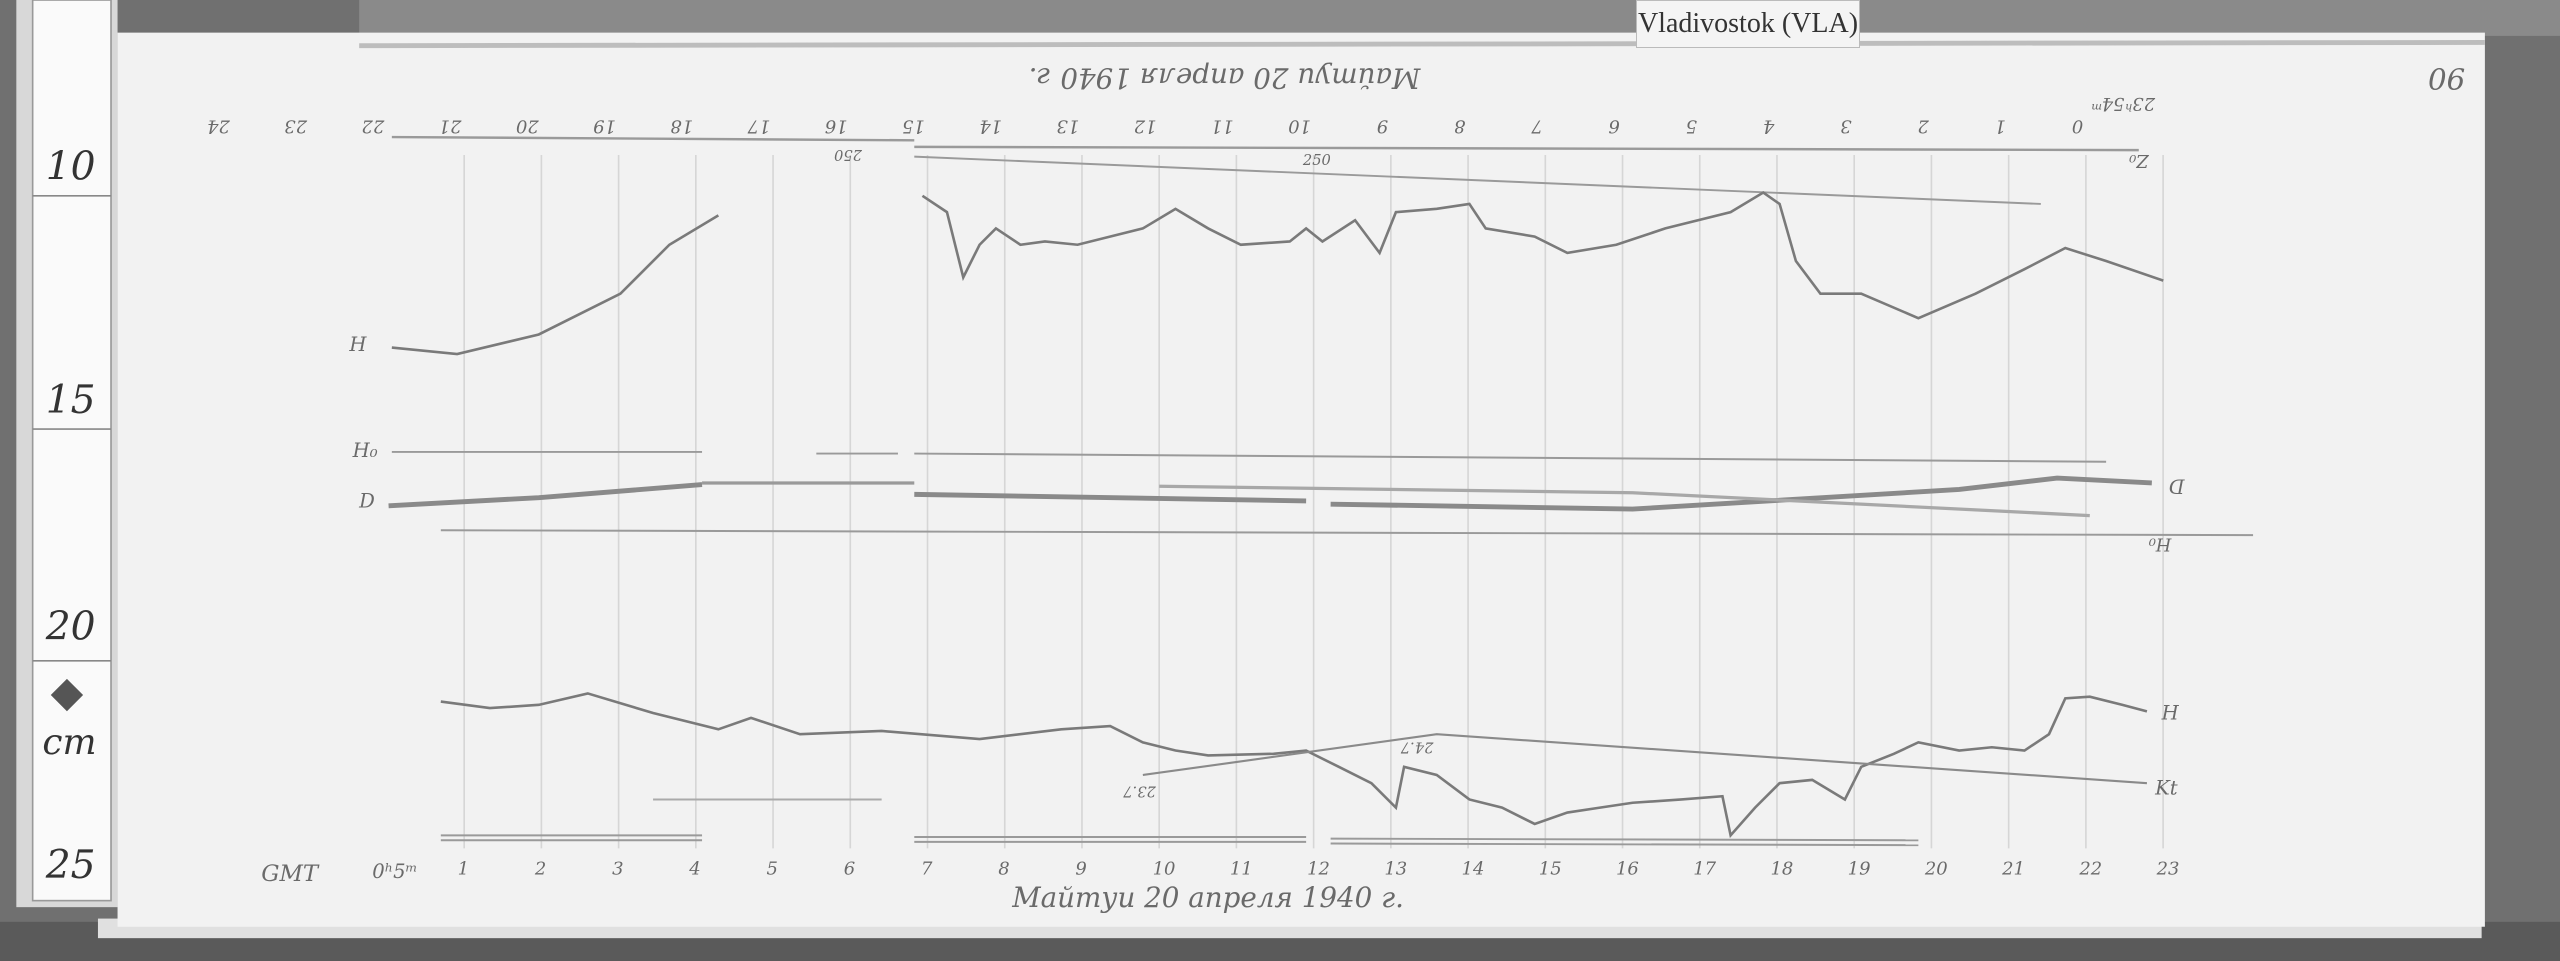 This screenshot has width=2560, height=961. I want to click on hour-label-top: 12, so click(1145, 126).